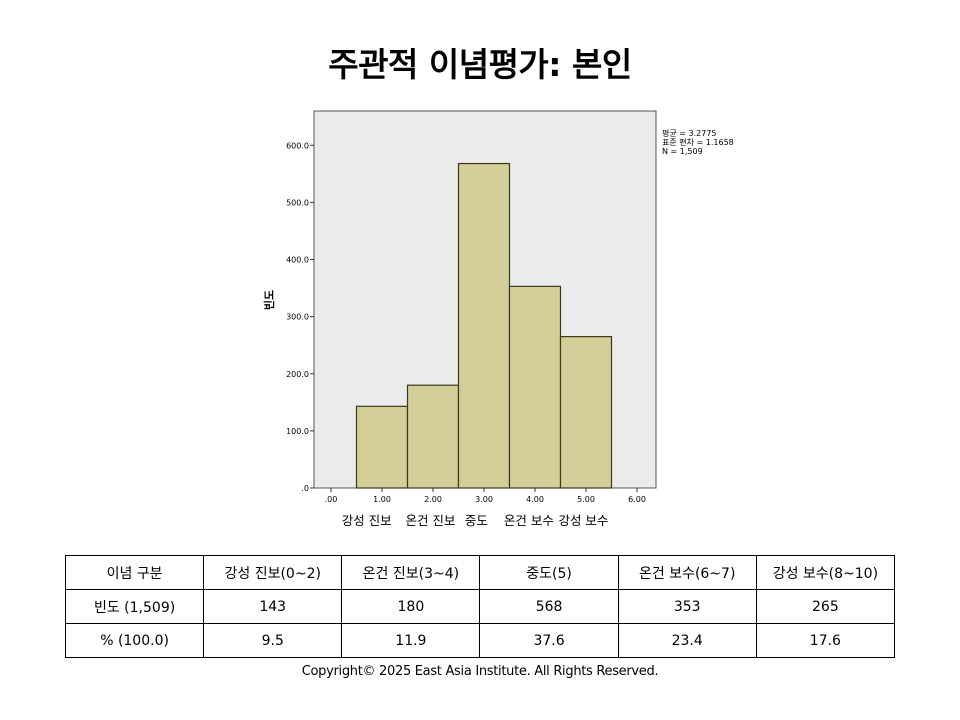 This screenshot has height=720, width=960. What do you see at coordinates (698, 142) in the screenshot?
I see `stats-line: 표준 편차 = 1.1658` at bounding box center [698, 142].